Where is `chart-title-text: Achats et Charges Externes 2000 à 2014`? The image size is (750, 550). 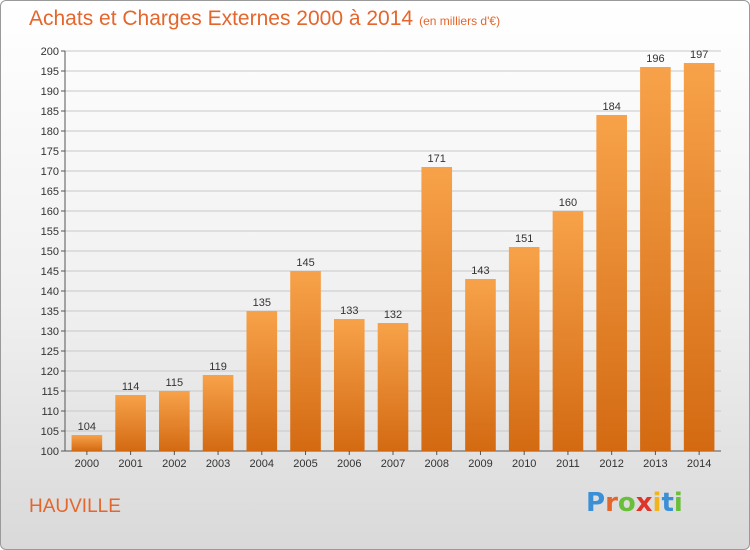 chart-title-text: Achats et Charges Externes 2000 à 2014 is located at coordinates (221, 18).